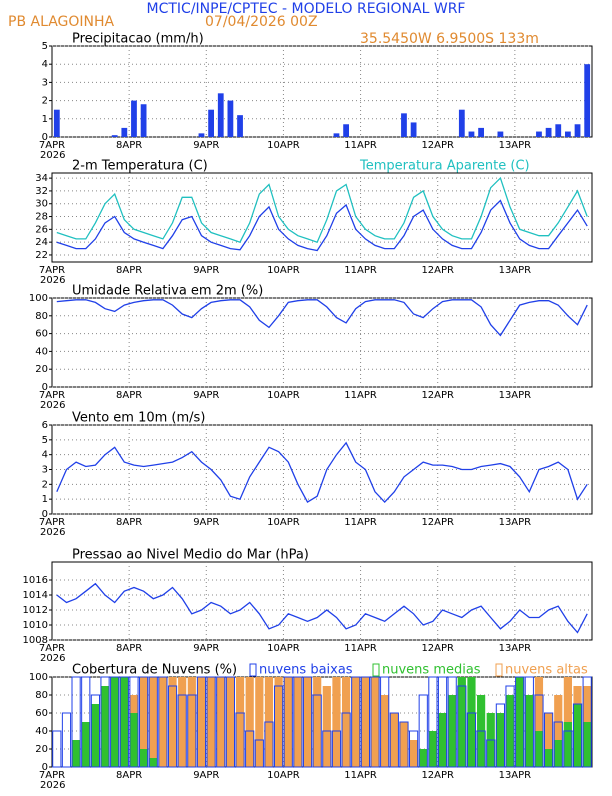 The height and width of the screenshot is (796, 612). I want to click on x-tick-label: 12APR, so click(437, 775).